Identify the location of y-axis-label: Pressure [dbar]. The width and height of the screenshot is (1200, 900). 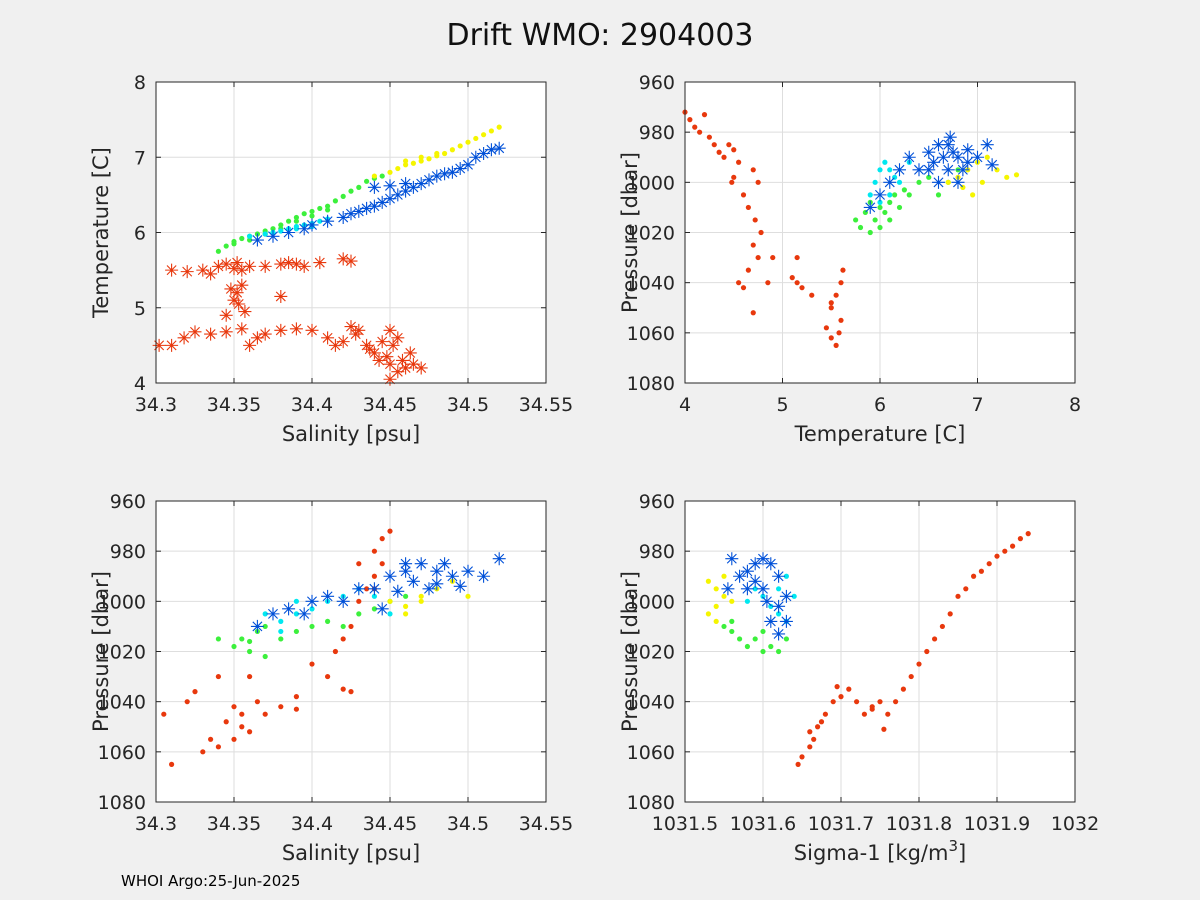
(630, 651).